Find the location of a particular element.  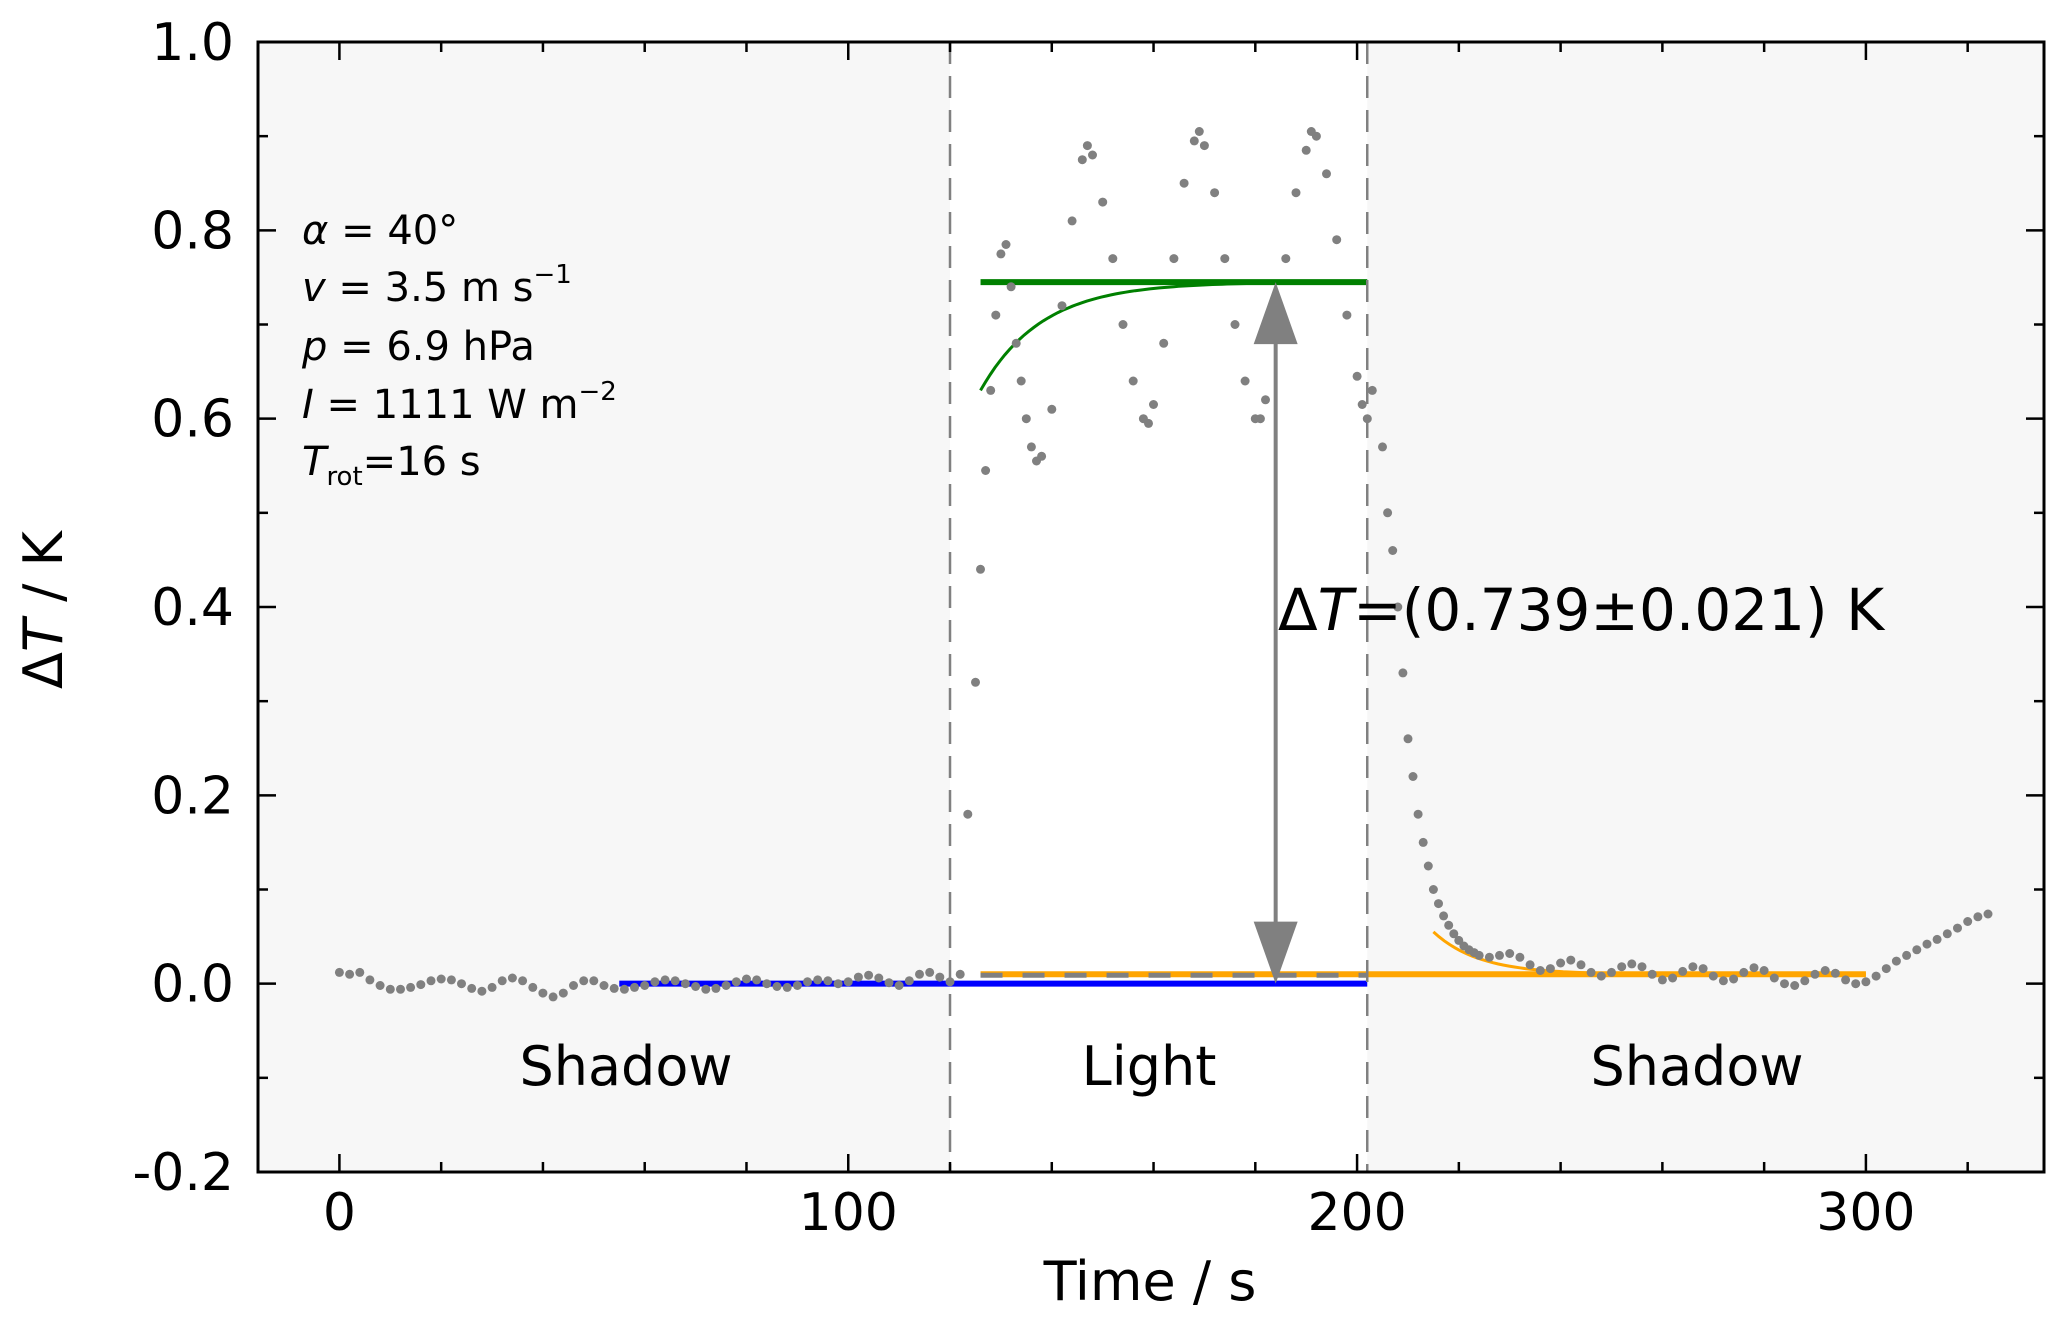

param-rotation-sym: T is located at coordinates (316, 462).